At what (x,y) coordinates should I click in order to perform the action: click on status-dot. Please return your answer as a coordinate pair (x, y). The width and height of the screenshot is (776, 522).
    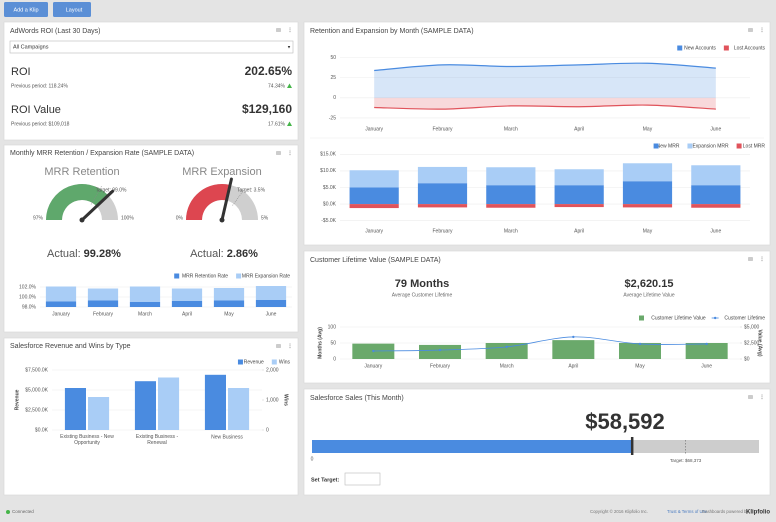
    Looking at the image, I should click on (8, 512).